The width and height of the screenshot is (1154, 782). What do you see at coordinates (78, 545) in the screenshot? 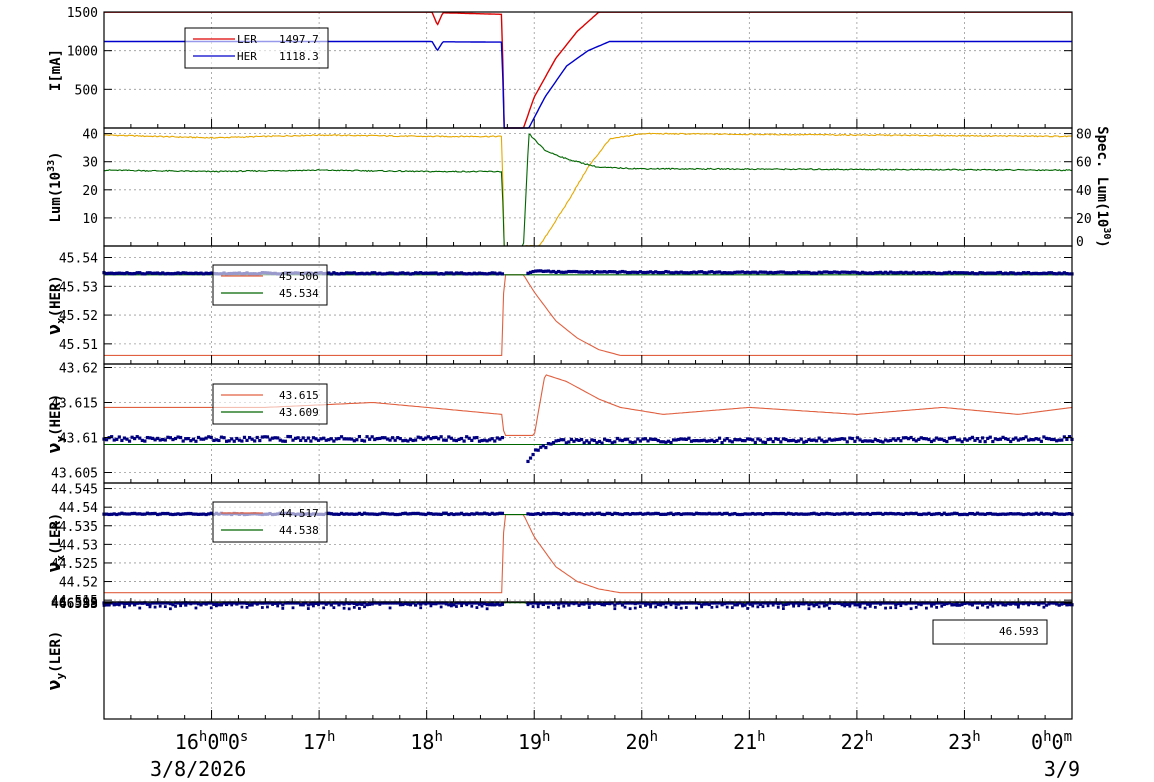
I see `y-tick-label: 44.53` at bounding box center [78, 545].